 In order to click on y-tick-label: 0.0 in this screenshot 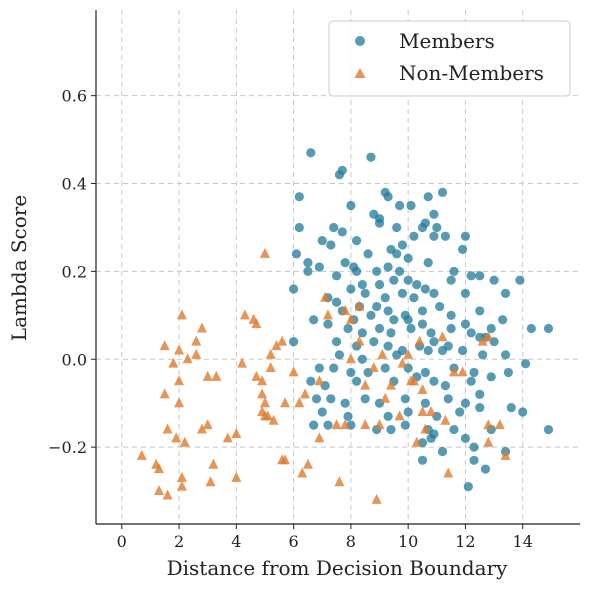, I will do `click(74, 359)`.